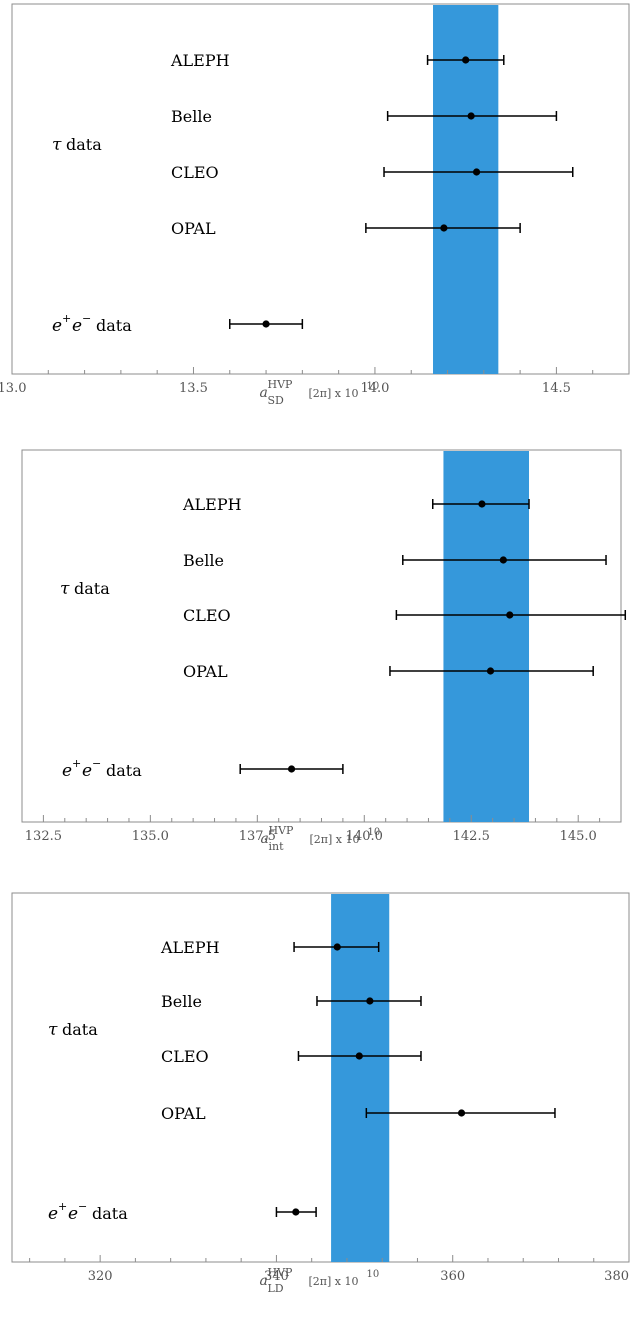  I want to click on x-tick-label: 14.0, so click(374, 388).